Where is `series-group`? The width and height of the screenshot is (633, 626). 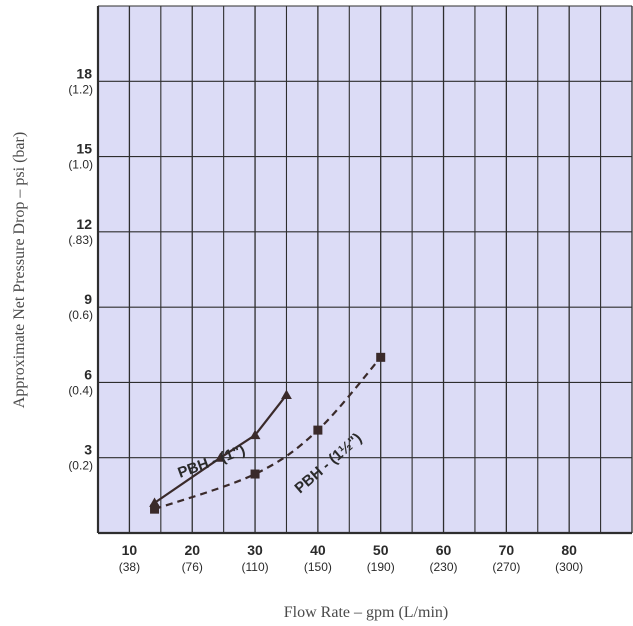 series-group is located at coordinates (267, 433).